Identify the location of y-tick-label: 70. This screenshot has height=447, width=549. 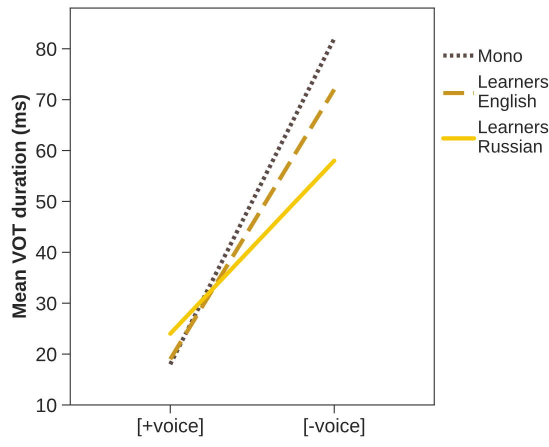
(46, 100).